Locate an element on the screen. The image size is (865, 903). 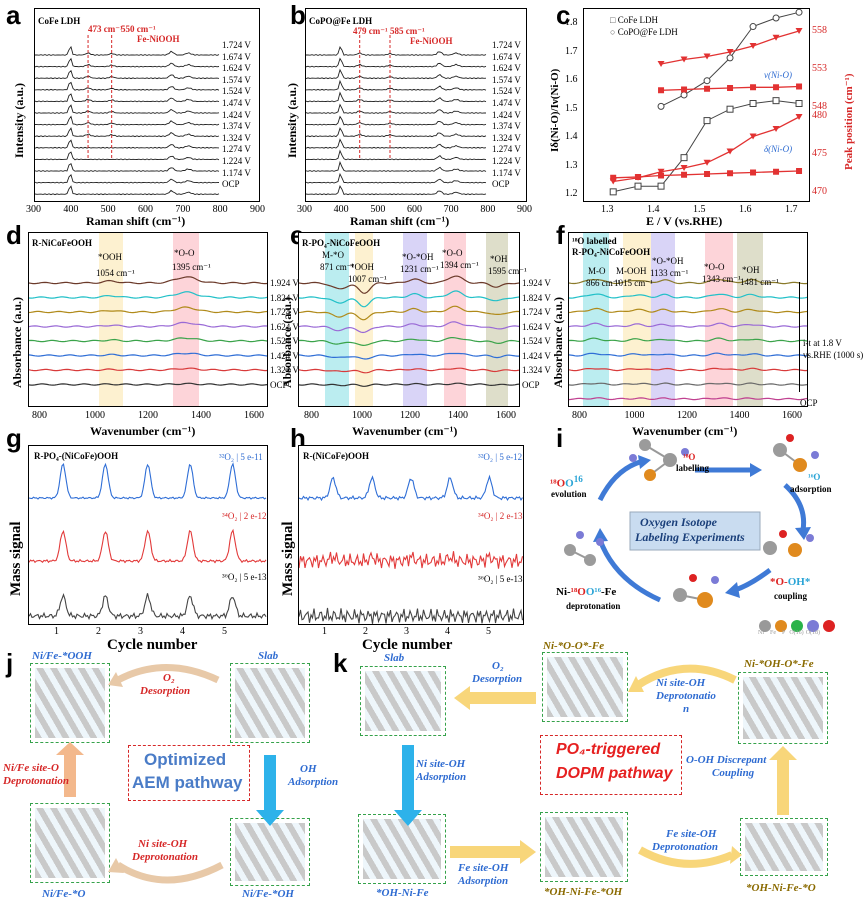
ms-h-xtick-1: 2 is located at coordinates (365, 631).